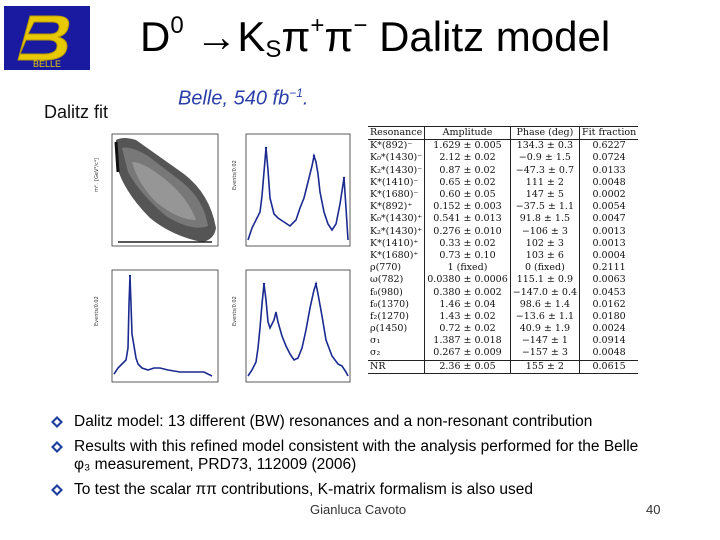 This screenshot has width=720, height=540. I want to click on table-row: K*(1680)⁺ 0.73 ± 0.10 103 ± 6 0.0004, so click(503, 256).